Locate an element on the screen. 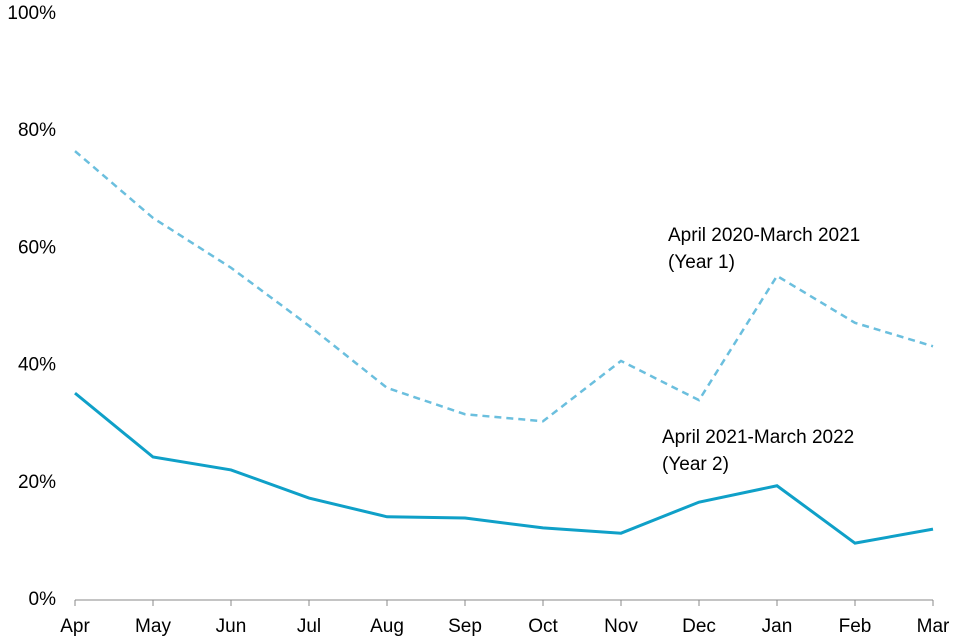 The width and height of the screenshot is (960, 640). x-tick-label: Mar is located at coordinates (933, 626).